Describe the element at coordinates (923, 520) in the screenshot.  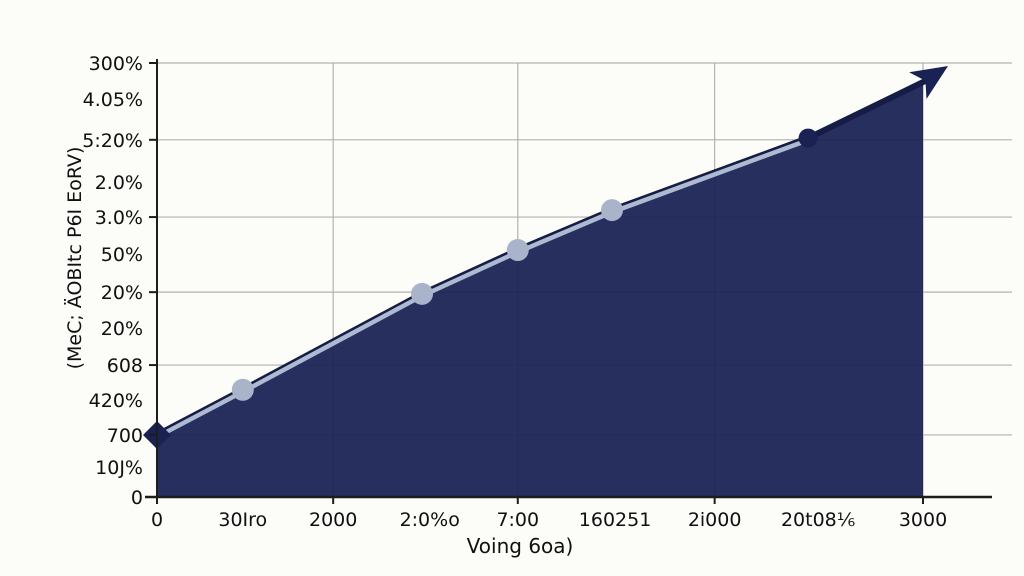
I see `x-tick-label: 3000` at that location.